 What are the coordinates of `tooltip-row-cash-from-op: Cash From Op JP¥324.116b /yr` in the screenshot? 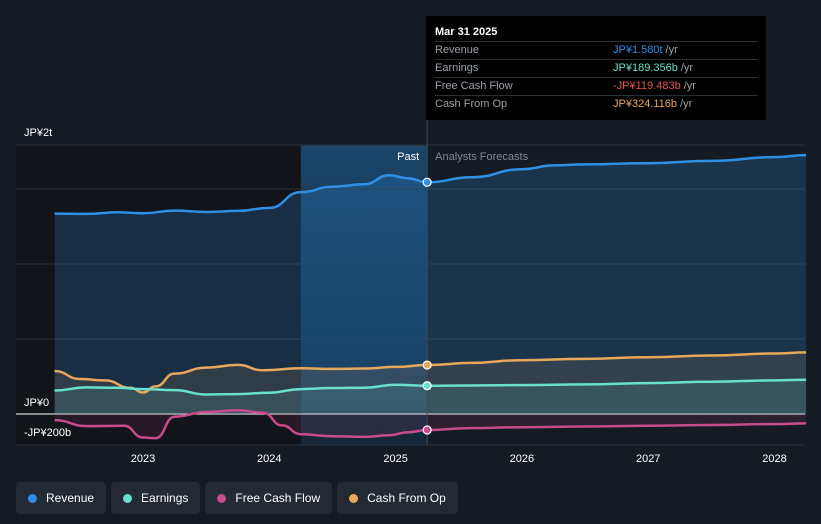 It's located at (596, 104).